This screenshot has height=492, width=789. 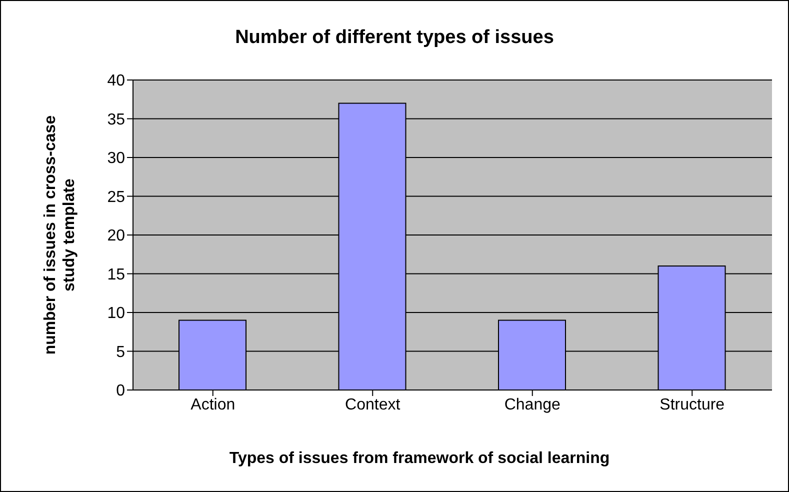 I want to click on y-tick-label: 15, so click(x=116, y=275).